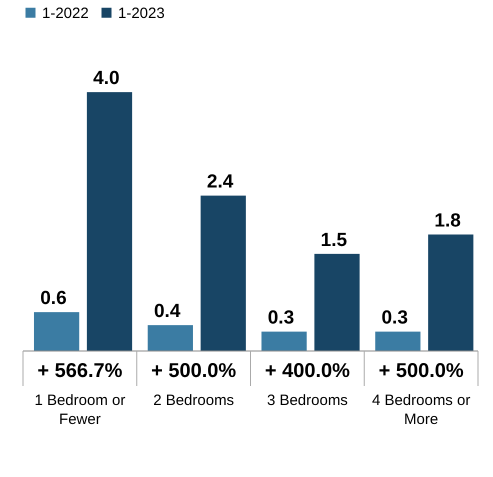 The image size is (493, 477). What do you see at coordinates (220, 182) in the screenshot?
I see `data-label: 2.4` at bounding box center [220, 182].